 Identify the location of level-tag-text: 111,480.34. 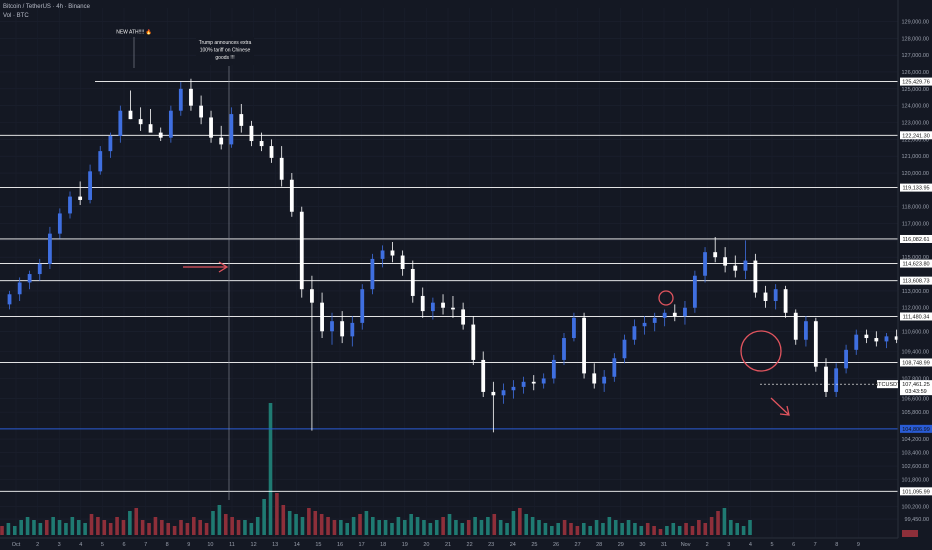
(916, 317).